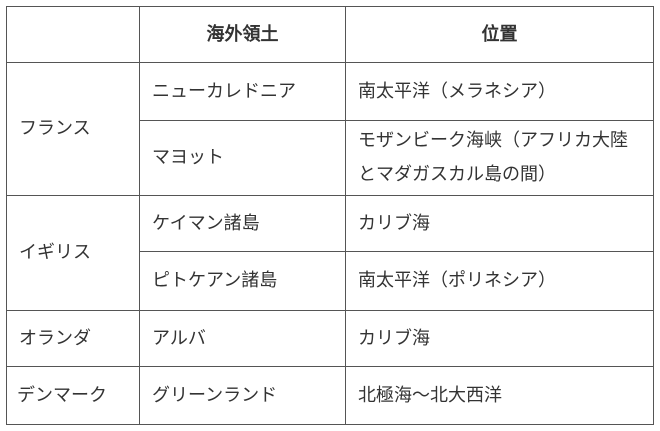  What do you see at coordinates (499, 395) in the screenshot?
I see `location-cell: 北極海〜北大西洋` at bounding box center [499, 395].